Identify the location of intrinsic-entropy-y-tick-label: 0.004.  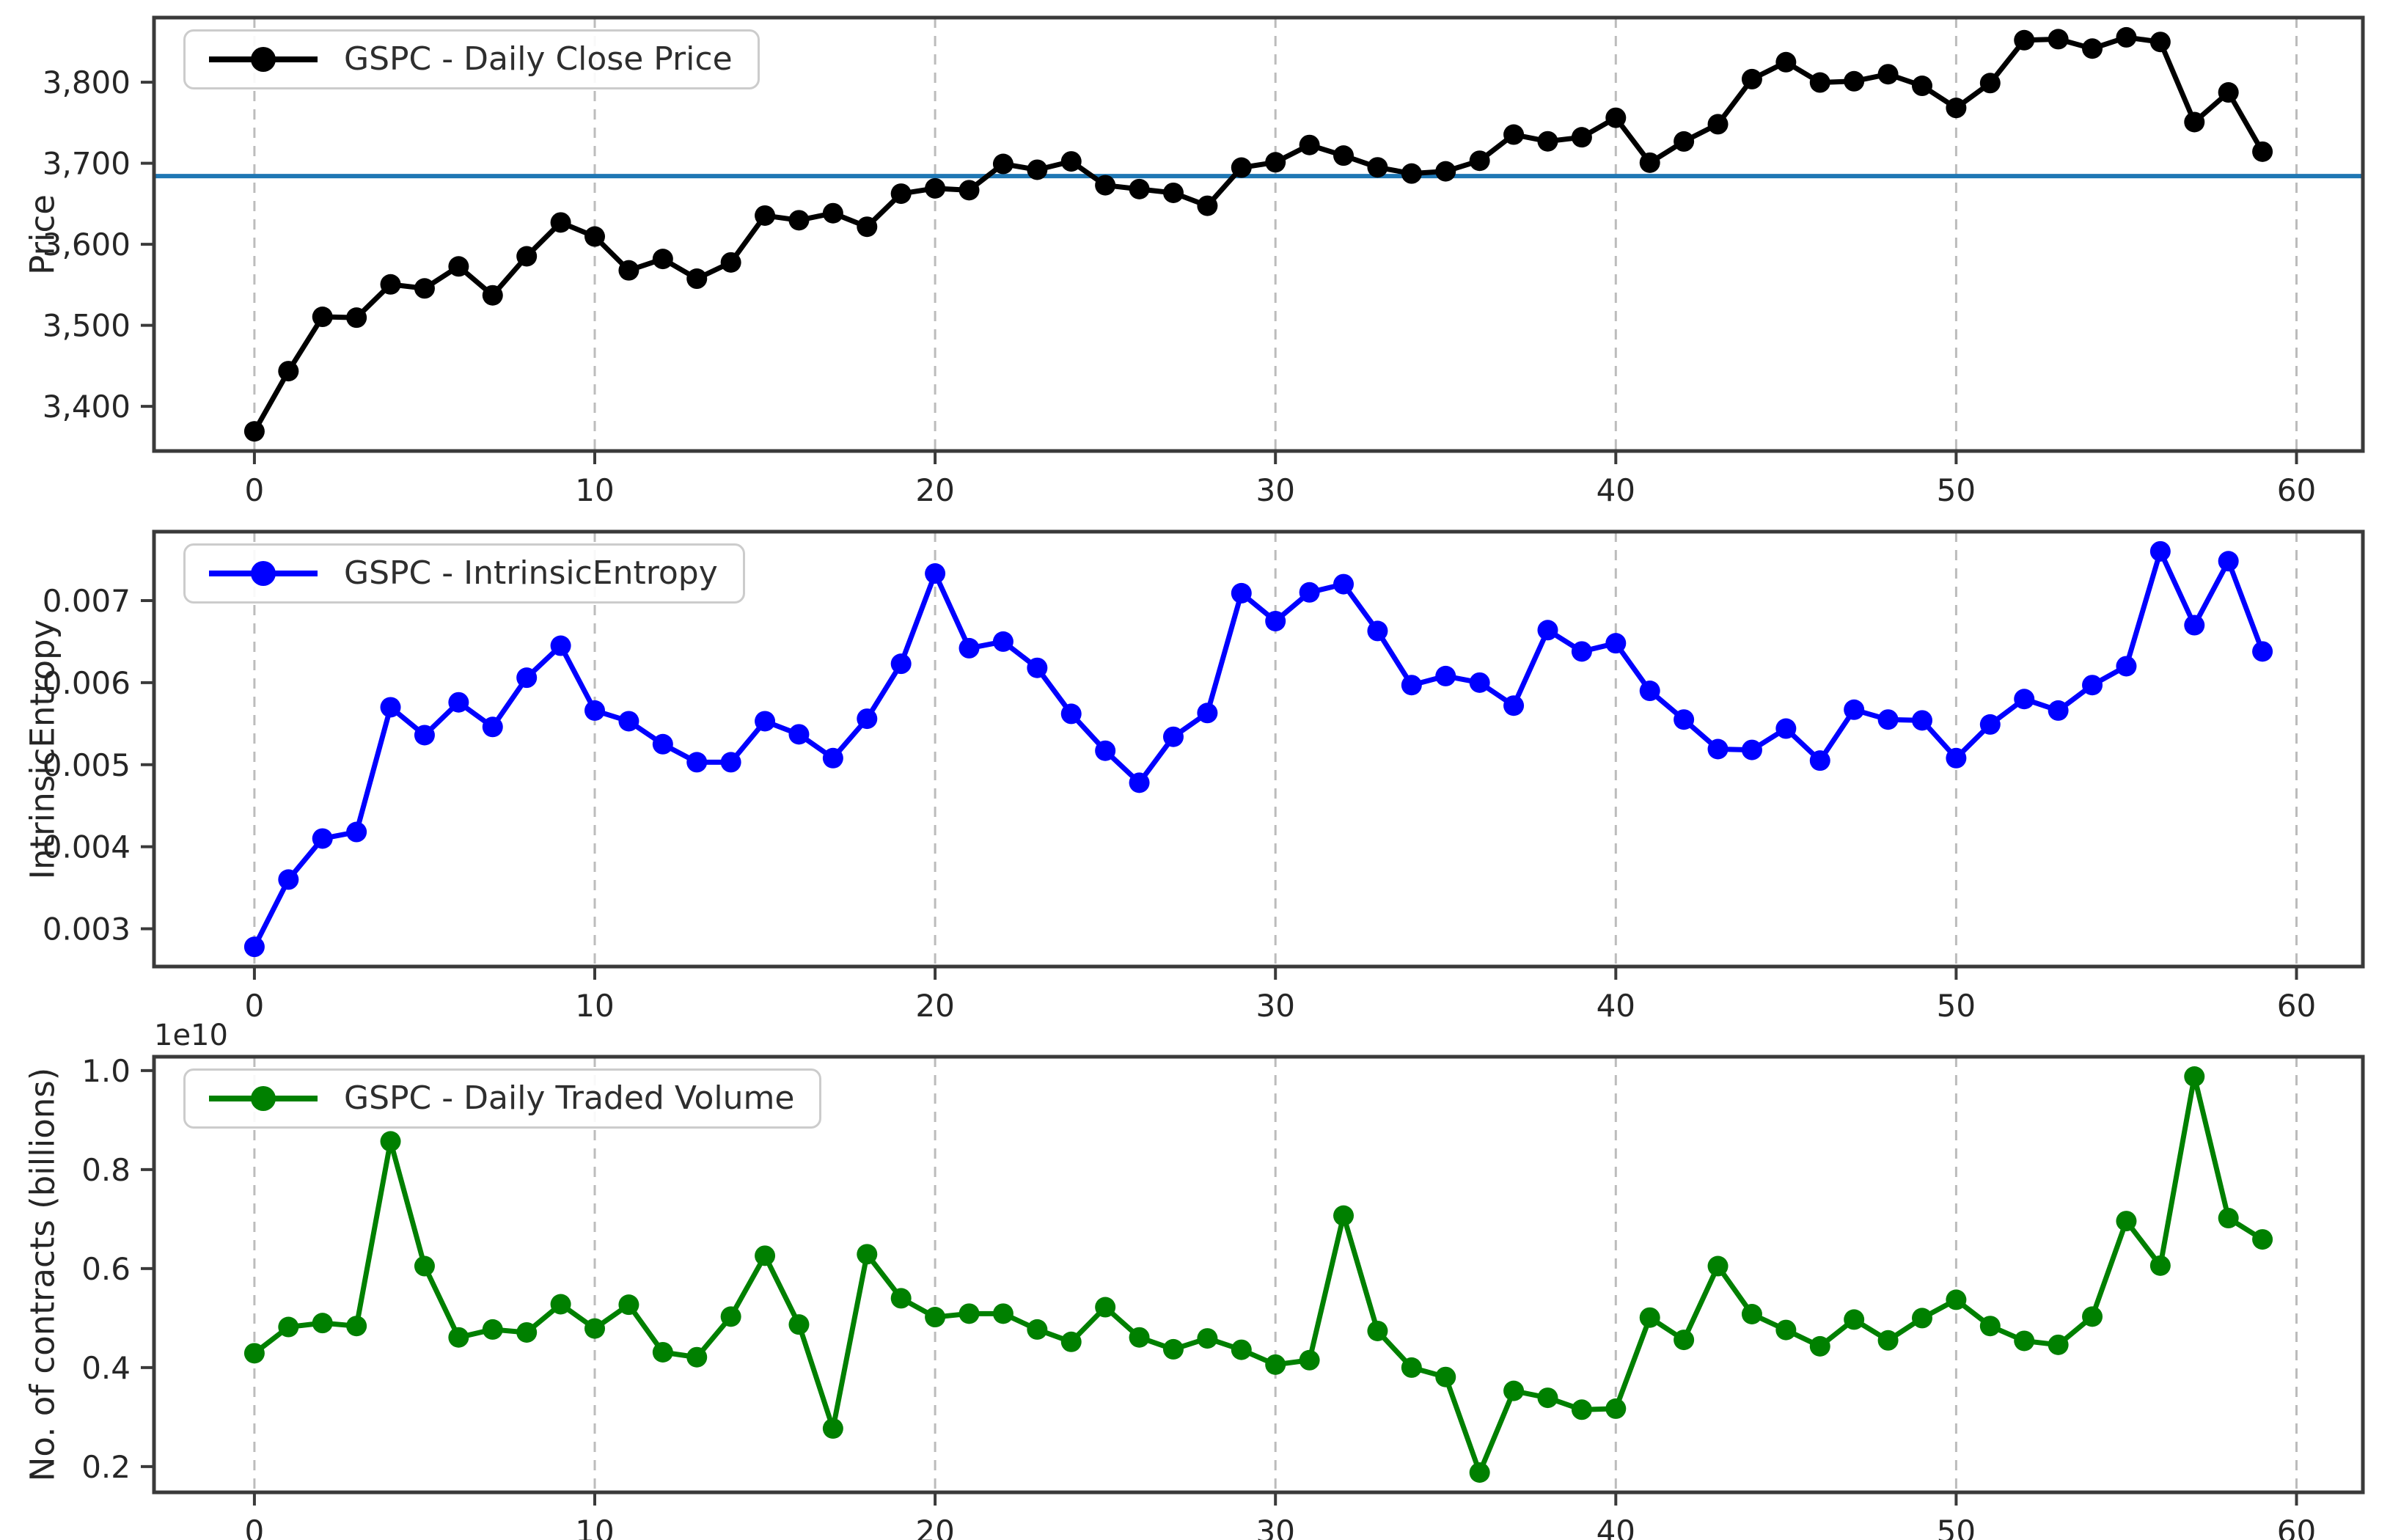
(87, 847).